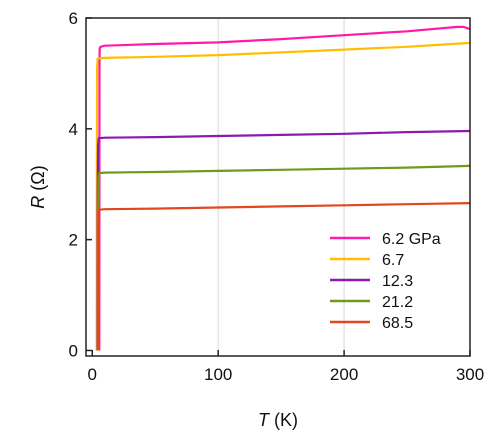  I want to click on x-axis-unit: (K), so click(283, 420).